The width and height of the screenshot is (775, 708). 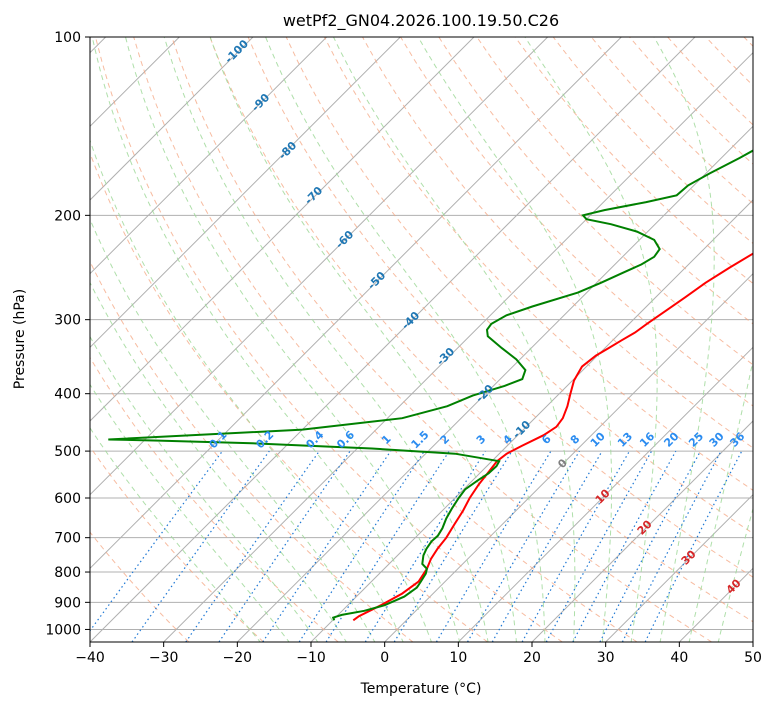 I want to click on moist-adiabat-label: -20, so click(x=484, y=393).